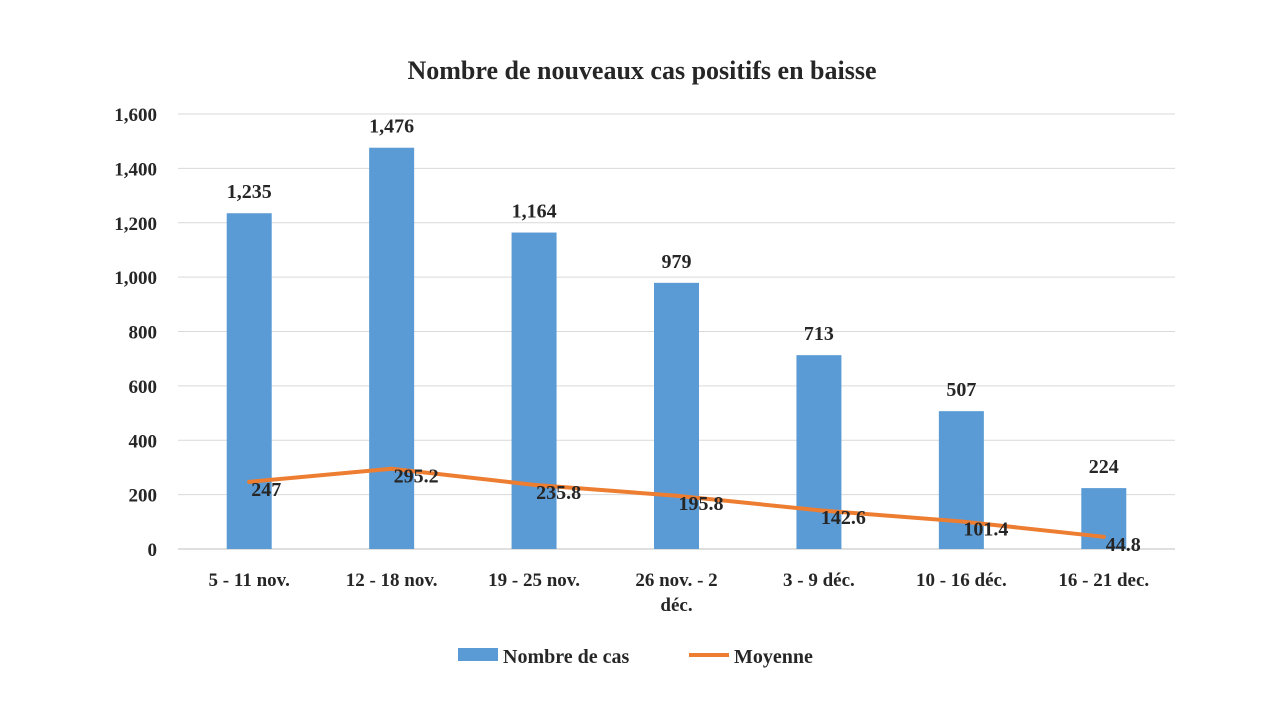 Image resolution: width=1280 pixels, height=725 pixels. Describe the element at coordinates (135, 278) in the screenshot. I see `y-tick-label: 1,000` at that location.